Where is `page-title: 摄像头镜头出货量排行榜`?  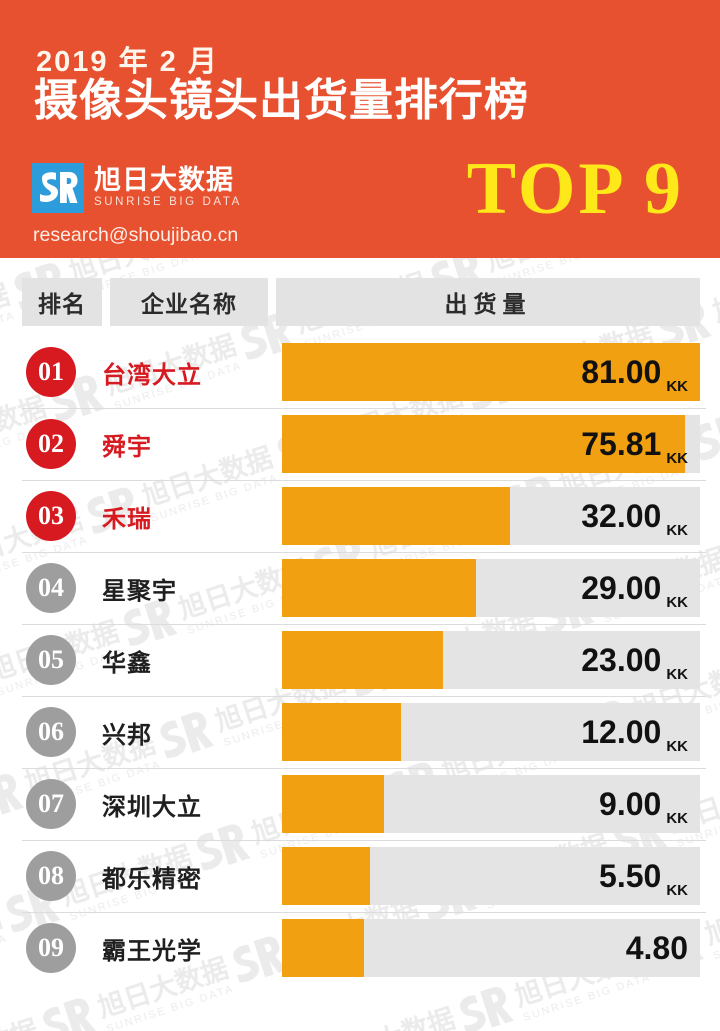
page-title: 摄像头镜头出货量排行榜 is located at coordinates (281, 100).